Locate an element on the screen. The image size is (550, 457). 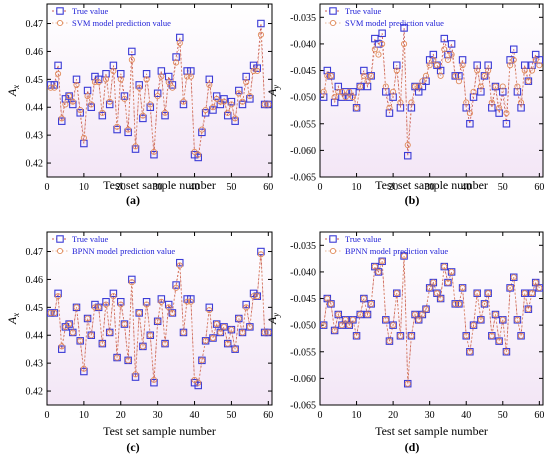
y-tick-label: 0.47 is located at coordinates (35, 24).